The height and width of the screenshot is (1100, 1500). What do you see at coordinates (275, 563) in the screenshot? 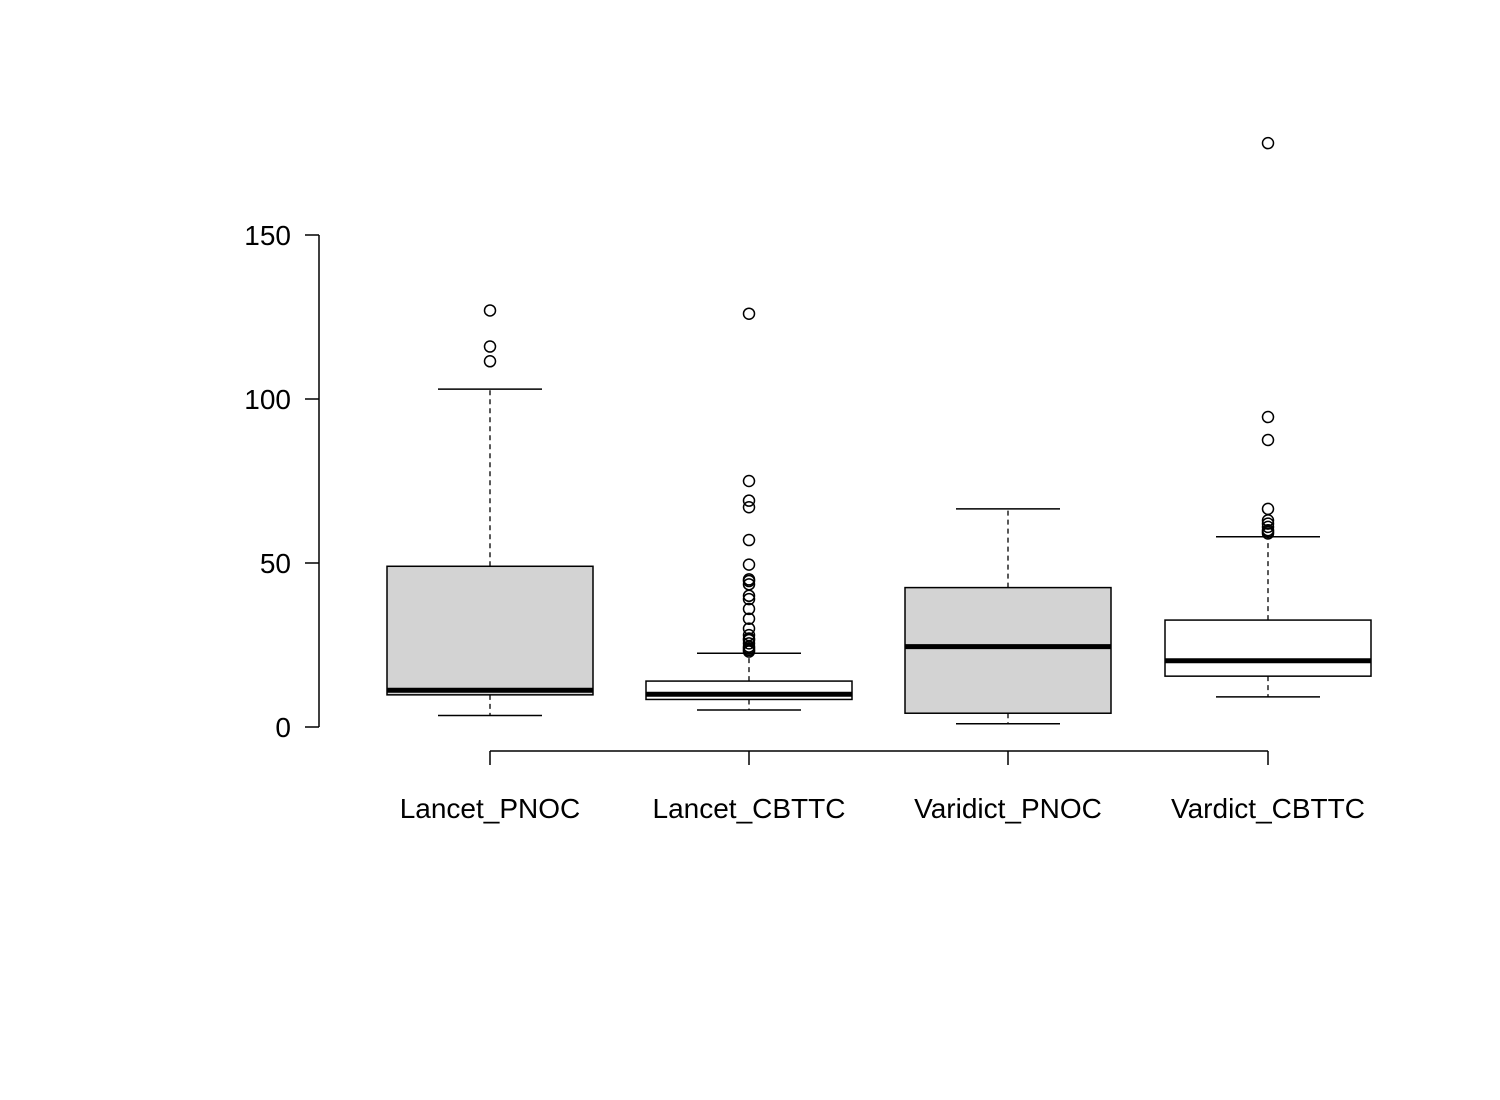
I see `y-tick-label: 50` at bounding box center [275, 563].